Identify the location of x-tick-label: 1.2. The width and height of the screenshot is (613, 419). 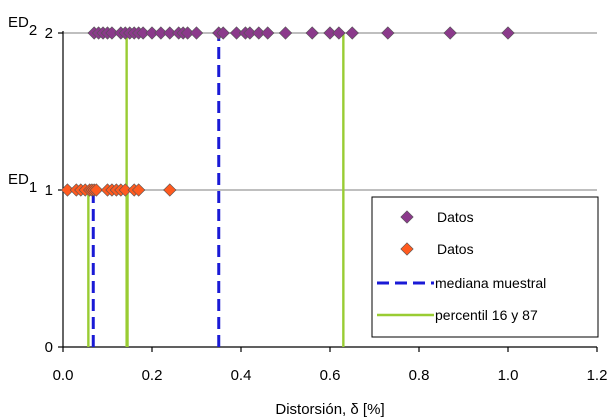
(597, 375).